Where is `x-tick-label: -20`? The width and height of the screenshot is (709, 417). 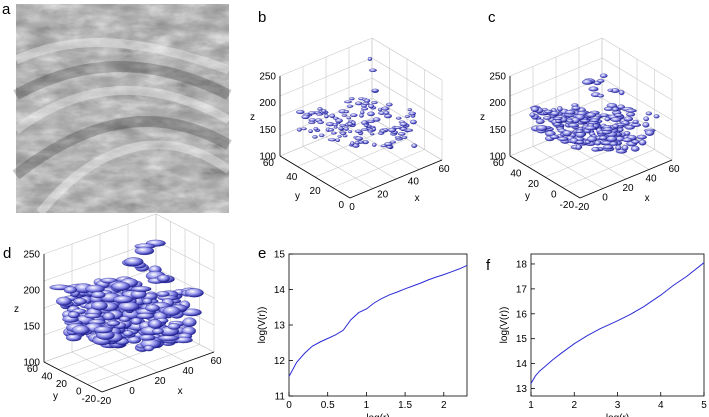
x-tick-label: -20 is located at coordinates (104, 401).